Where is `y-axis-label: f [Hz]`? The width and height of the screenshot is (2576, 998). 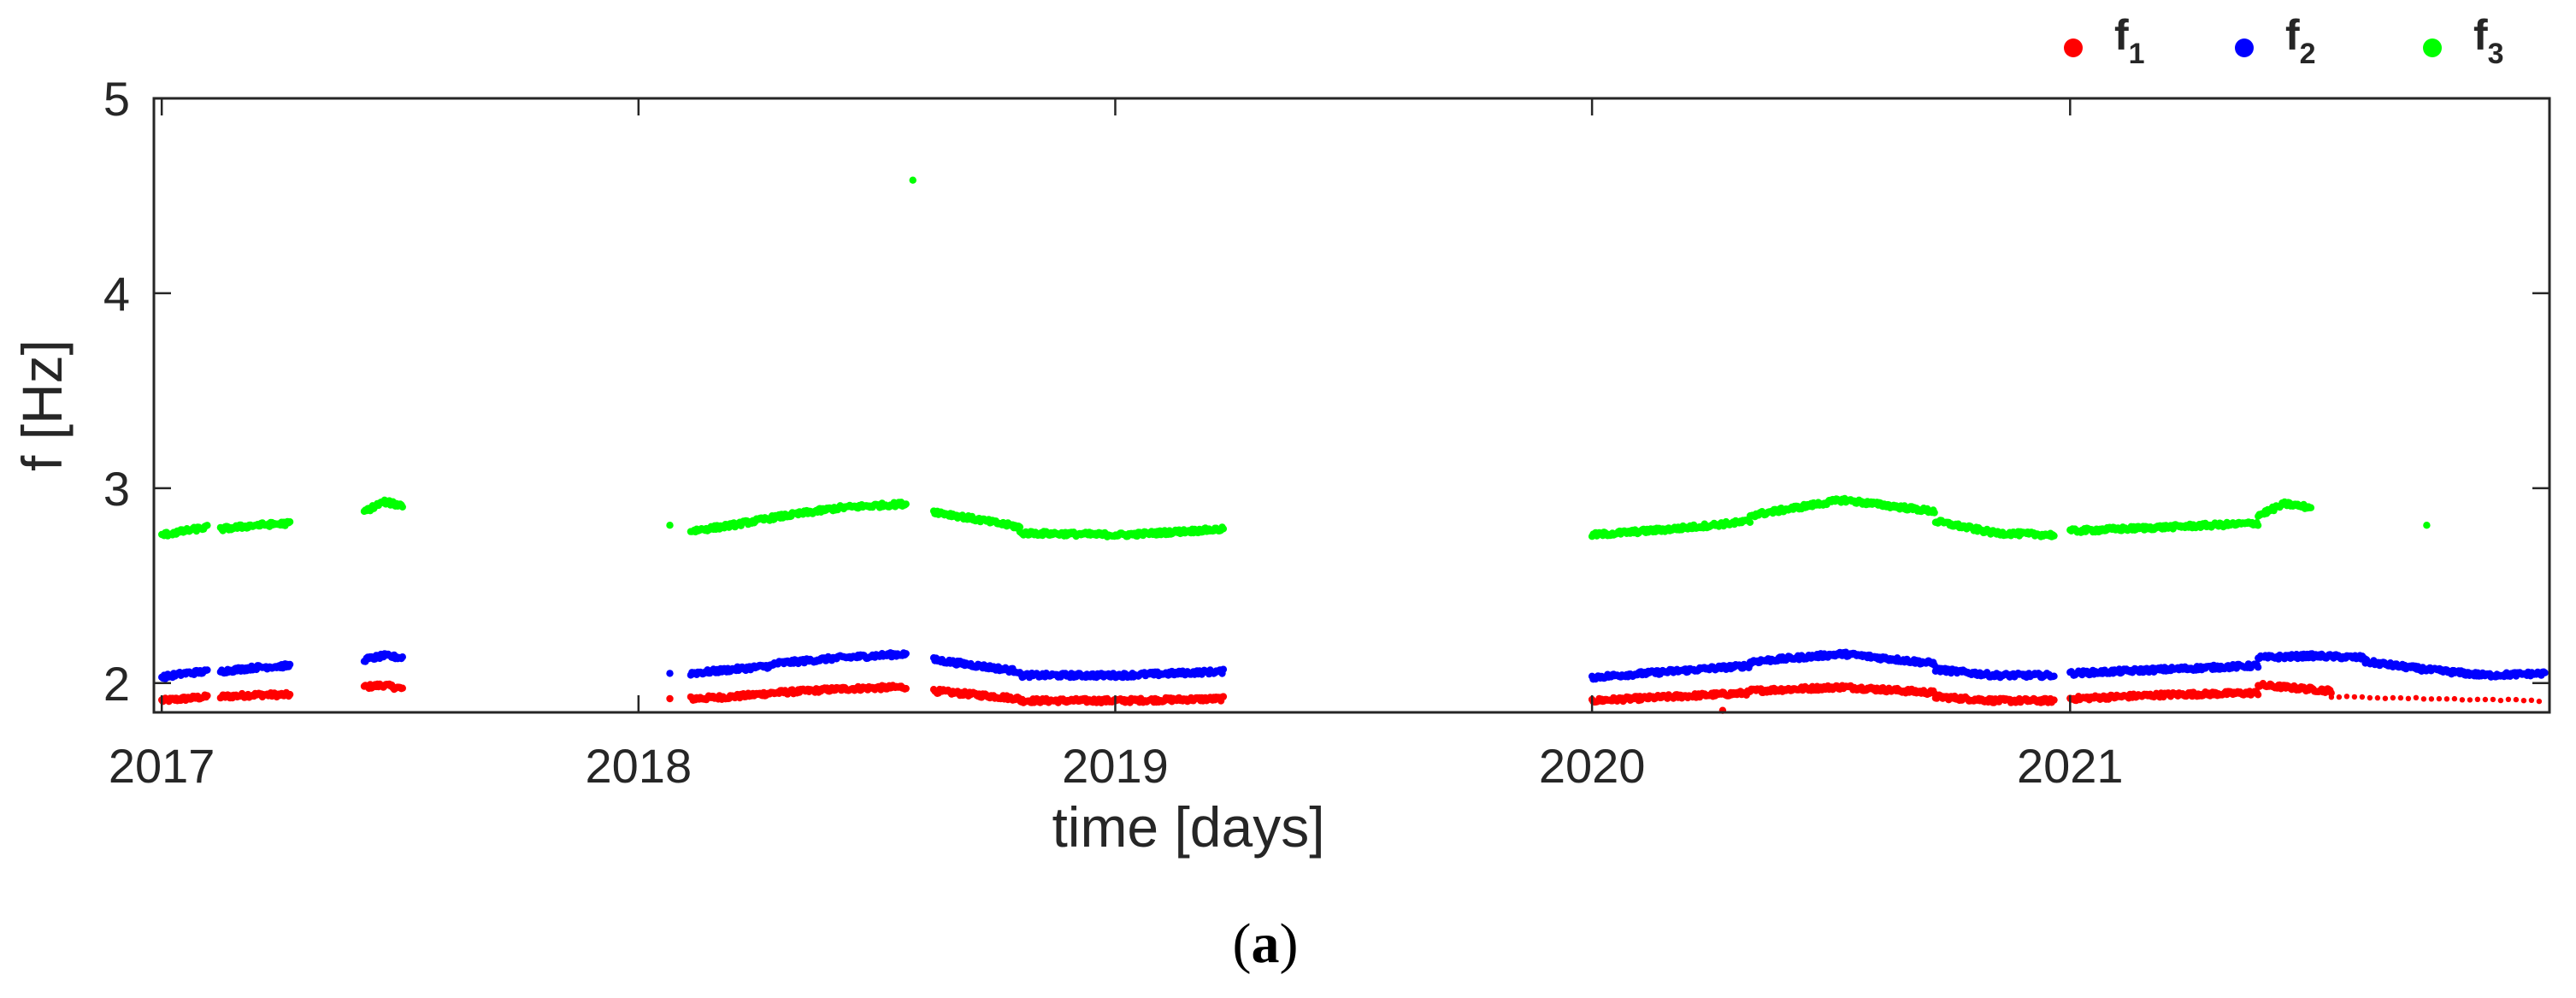
y-axis-label: f [Hz] is located at coordinates (42, 405).